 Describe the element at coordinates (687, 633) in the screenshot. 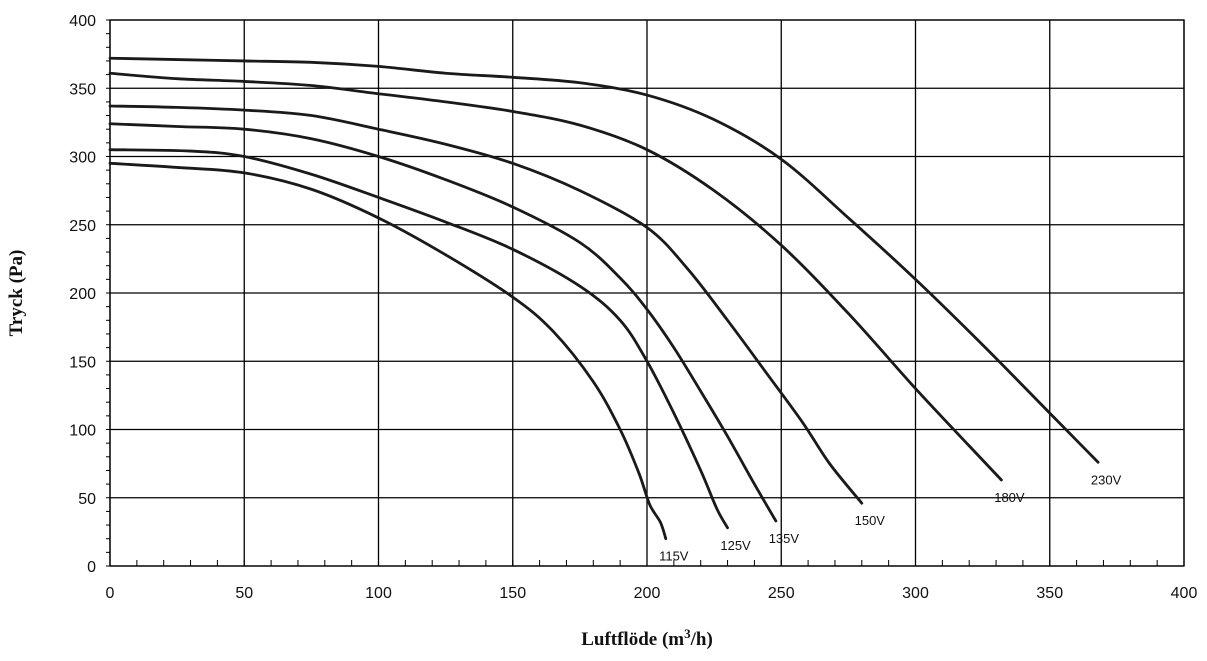

I see `x-axis-title-sup: 3` at that location.